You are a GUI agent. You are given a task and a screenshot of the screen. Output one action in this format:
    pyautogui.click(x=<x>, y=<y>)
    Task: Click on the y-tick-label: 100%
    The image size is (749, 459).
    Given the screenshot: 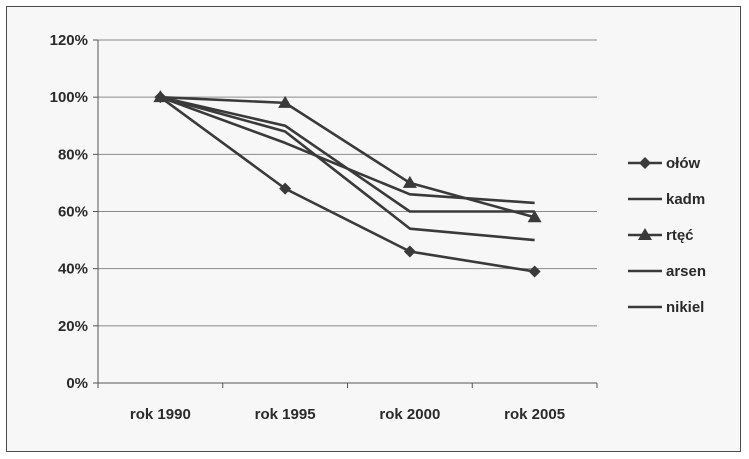 What is the action you would take?
    pyautogui.click(x=69, y=97)
    